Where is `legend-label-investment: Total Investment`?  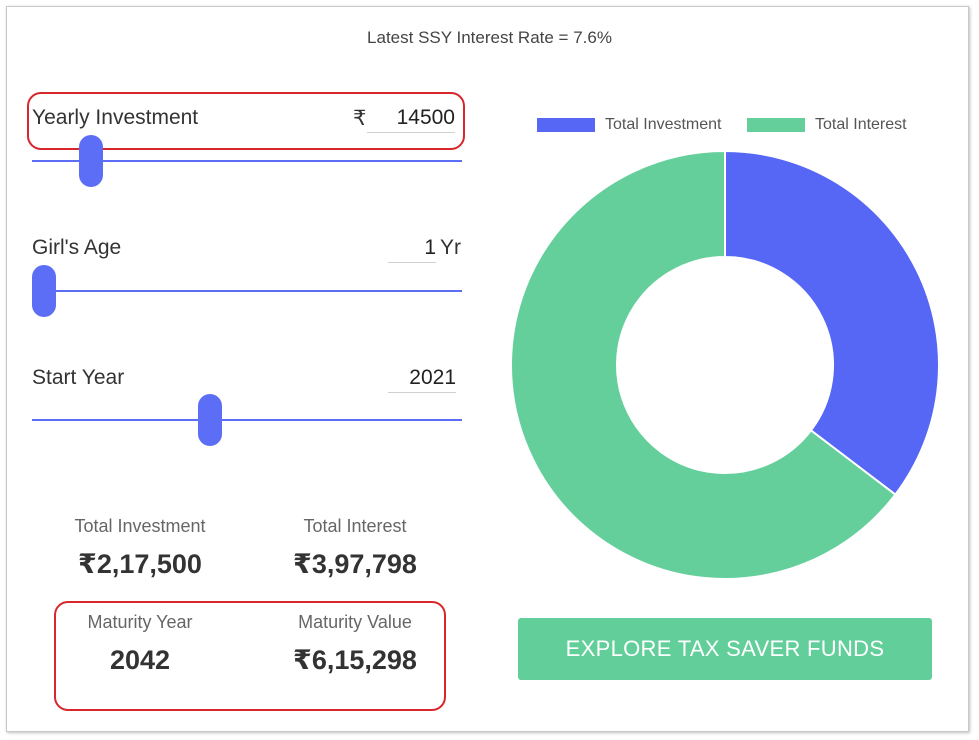 legend-label-investment: Total Investment is located at coordinates (663, 124).